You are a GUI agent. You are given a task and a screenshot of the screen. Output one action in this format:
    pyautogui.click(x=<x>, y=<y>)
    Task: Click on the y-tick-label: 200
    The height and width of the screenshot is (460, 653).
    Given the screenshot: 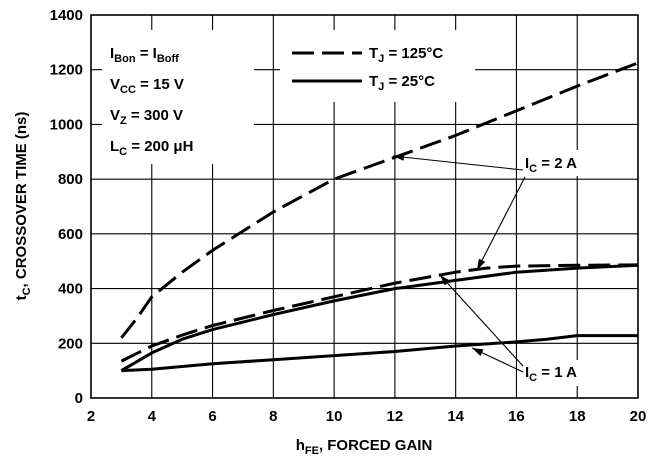 What is the action you would take?
    pyautogui.click(x=70, y=343)
    